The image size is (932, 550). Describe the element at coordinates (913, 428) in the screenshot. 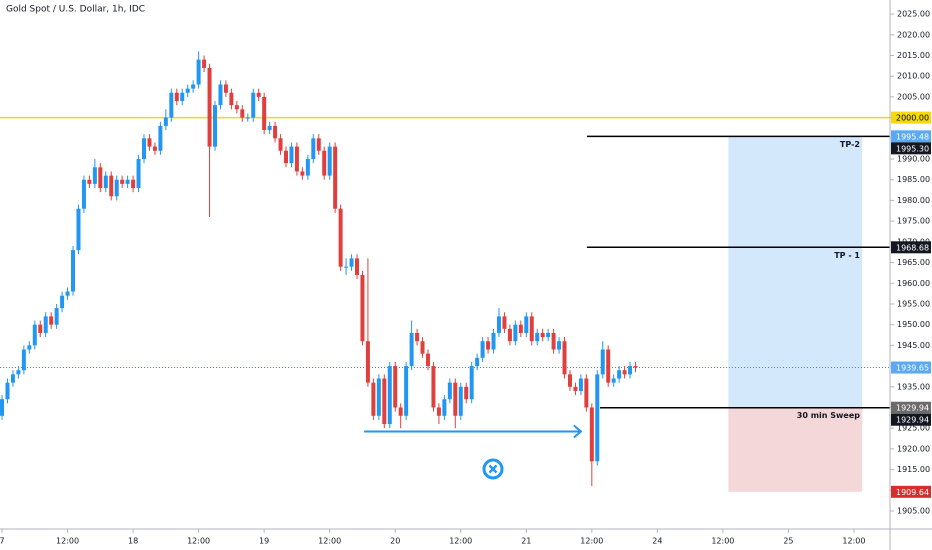

I see `y-tick-label: 1925.00` at that location.